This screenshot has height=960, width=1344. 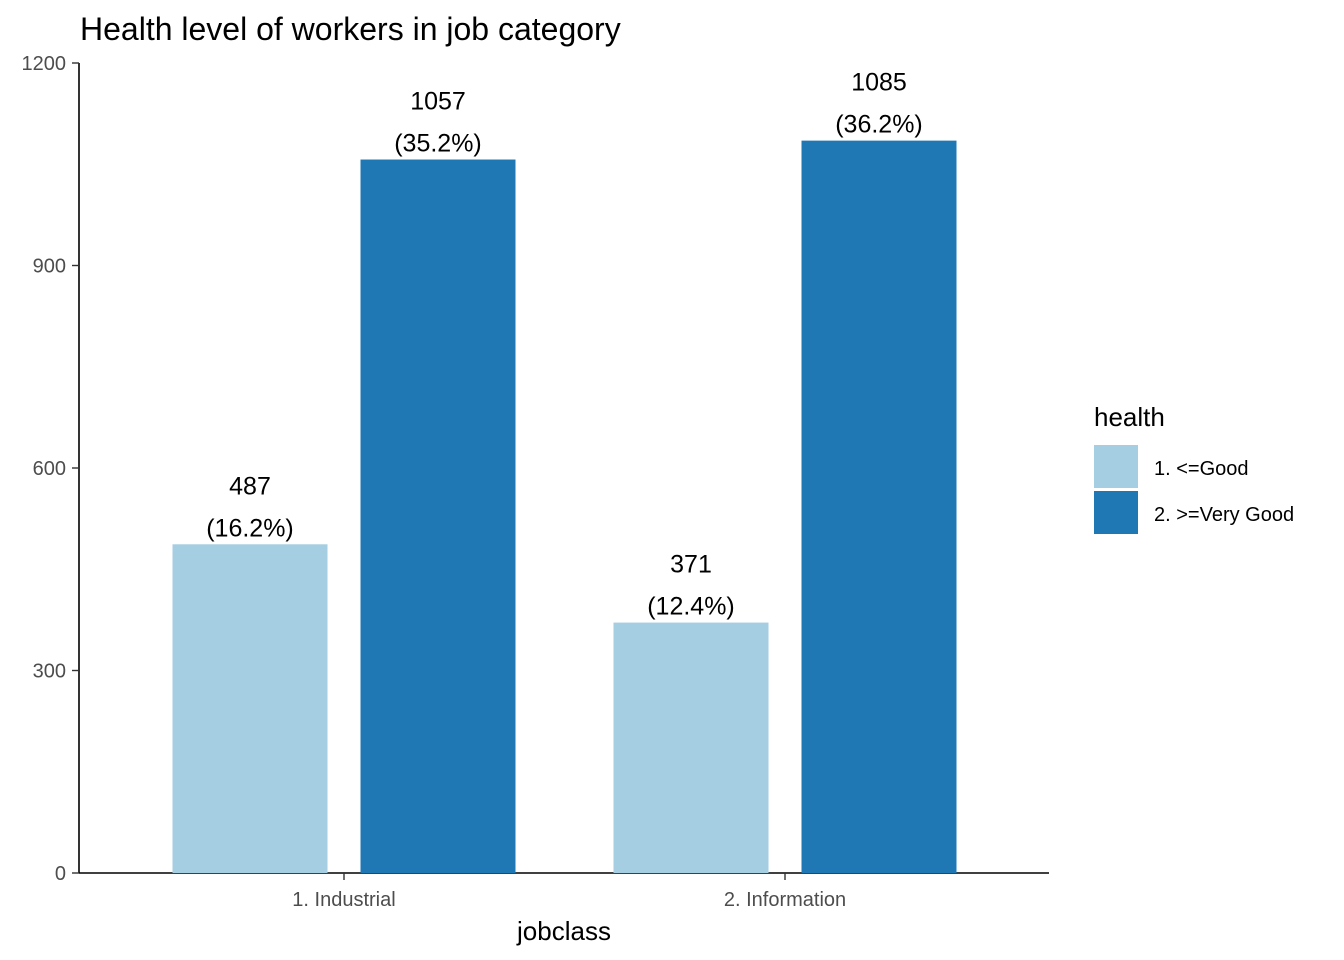 What do you see at coordinates (49, 672) in the screenshot?
I see `y-tick-label: 300` at bounding box center [49, 672].